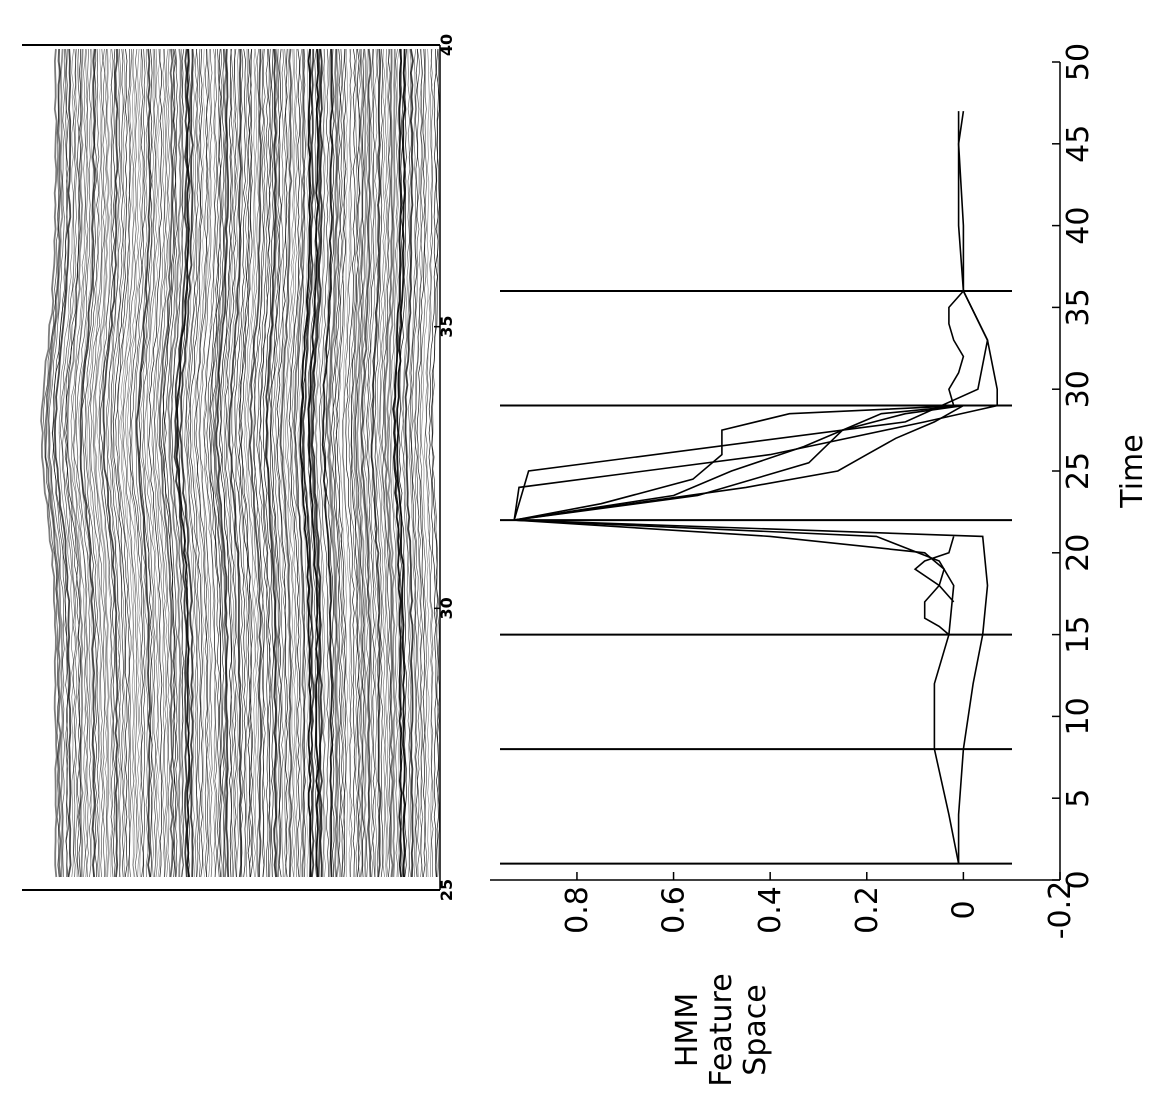 This screenshot has height=1093, width=1156. What do you see at coordinates (577, 910) in the screenshot?
I see `y-tick-label: 0.8` at bounding box center [577, 910].